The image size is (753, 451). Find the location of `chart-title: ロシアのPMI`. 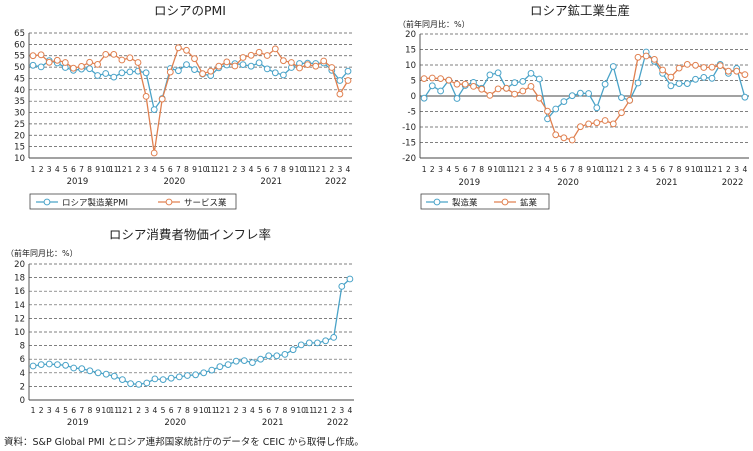

chart-title: ロシアのPMI is located at coordinates (190, 10).